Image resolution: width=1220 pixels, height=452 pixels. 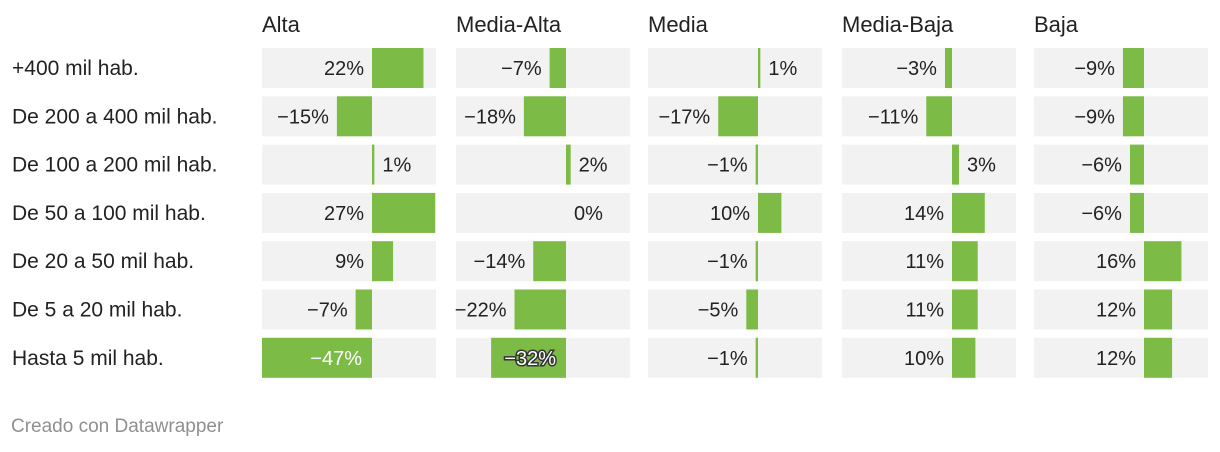 What do you see at coordinates (117, 426) in the screenshot?
I see `credit-text: Creado con Datawrapper` at bounding box center [117, 426].